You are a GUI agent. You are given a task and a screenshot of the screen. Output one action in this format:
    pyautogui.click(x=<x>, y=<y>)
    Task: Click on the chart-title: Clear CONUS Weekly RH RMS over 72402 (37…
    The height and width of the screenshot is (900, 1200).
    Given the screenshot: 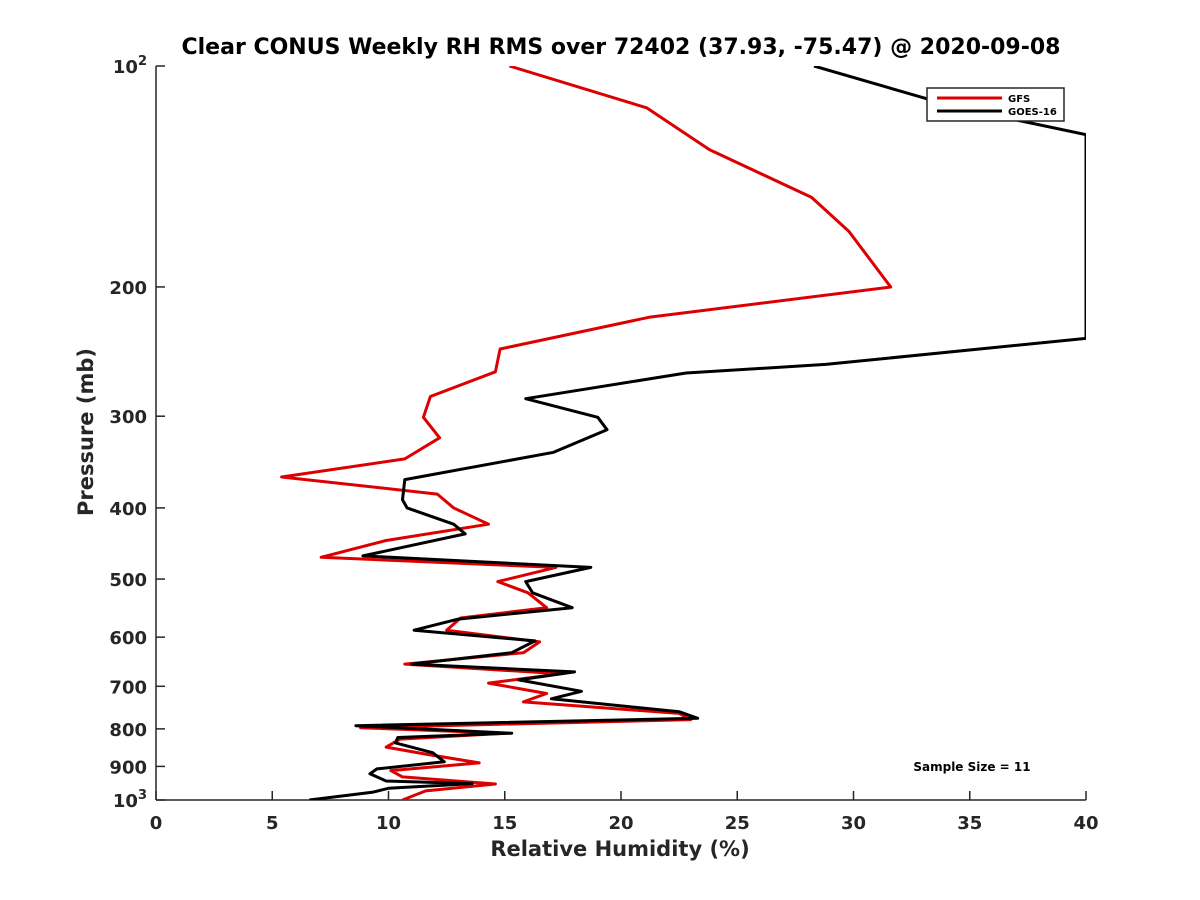 What is the action you would take?
    pyautogui.click(x=621, y=47)
    